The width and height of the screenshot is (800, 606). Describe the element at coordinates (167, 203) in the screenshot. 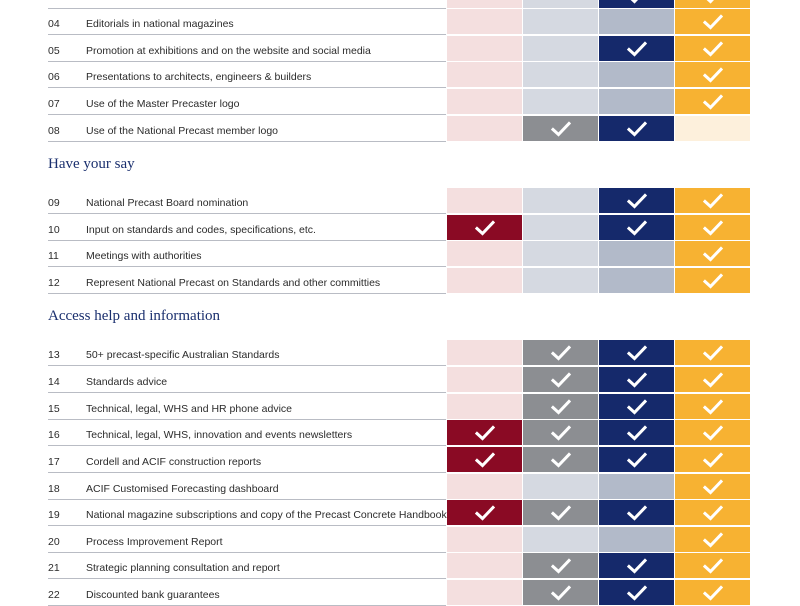

I see `row-label: National Precast Board nomination` at that location.